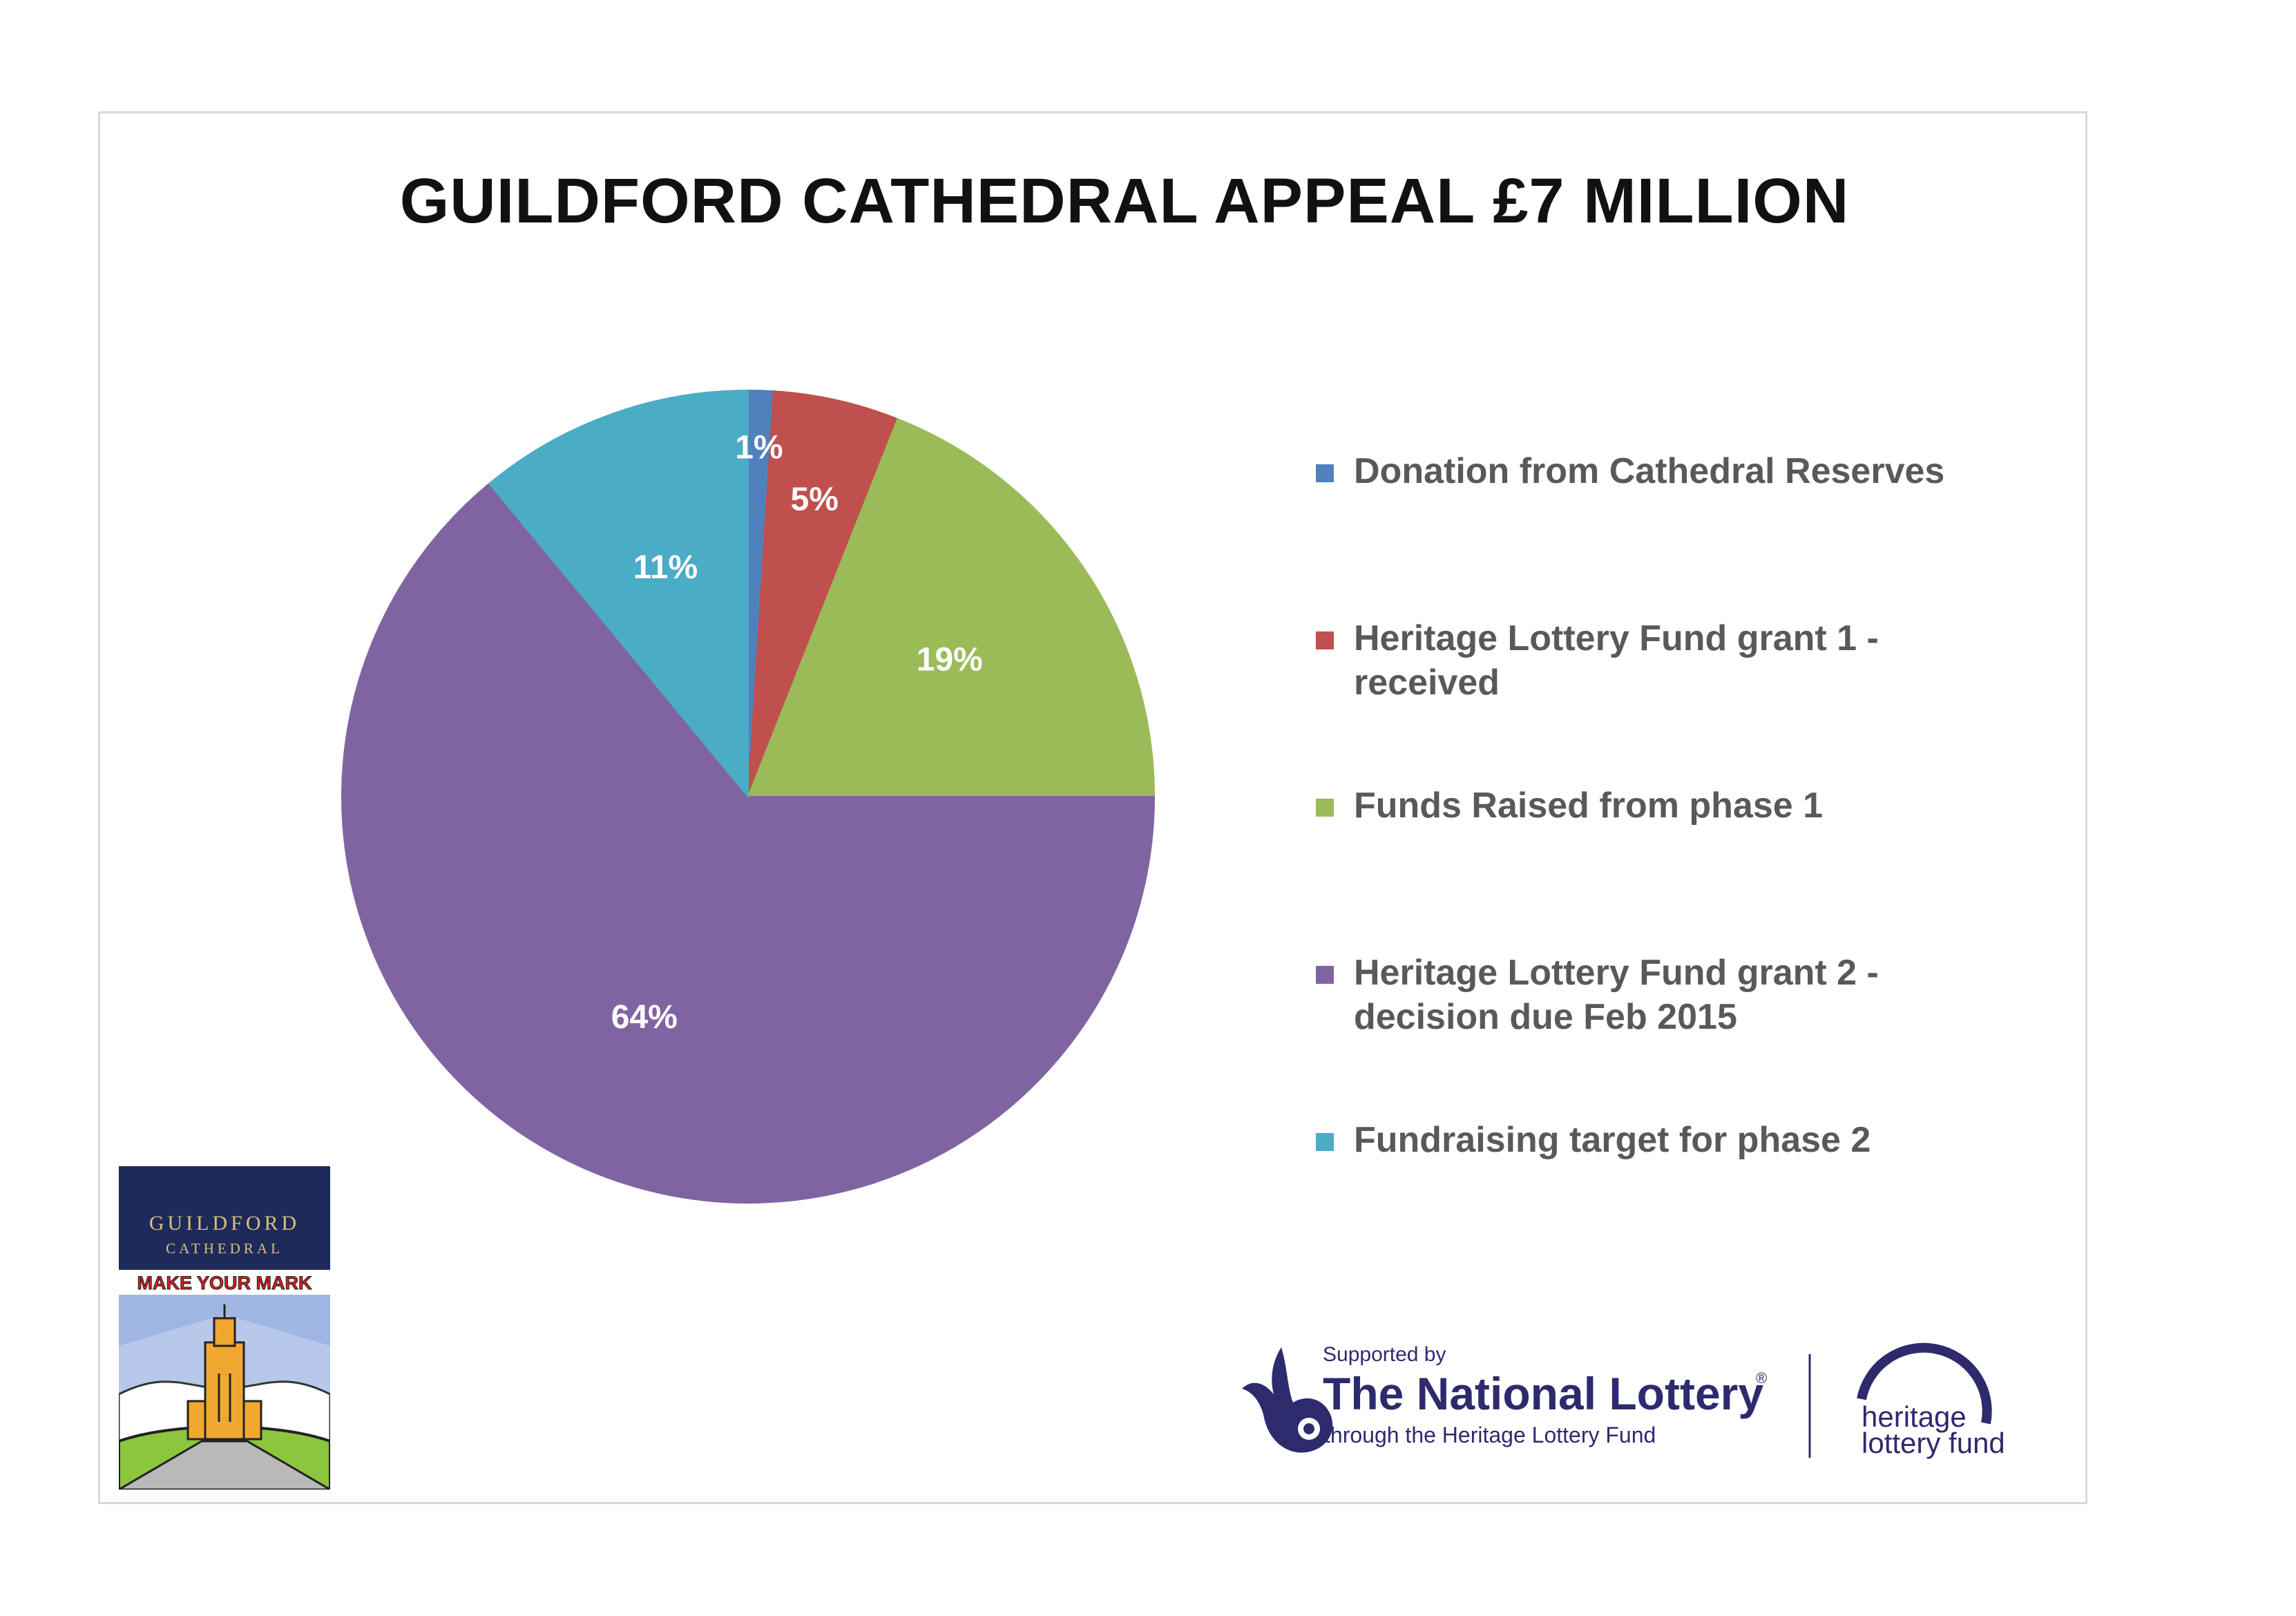 This screenshot has width=2296, height=1616. Describe the element at coordinates (1612, 1140) in the screenshot. I see `legend-label: Fundraising target for phase 2` at that location.